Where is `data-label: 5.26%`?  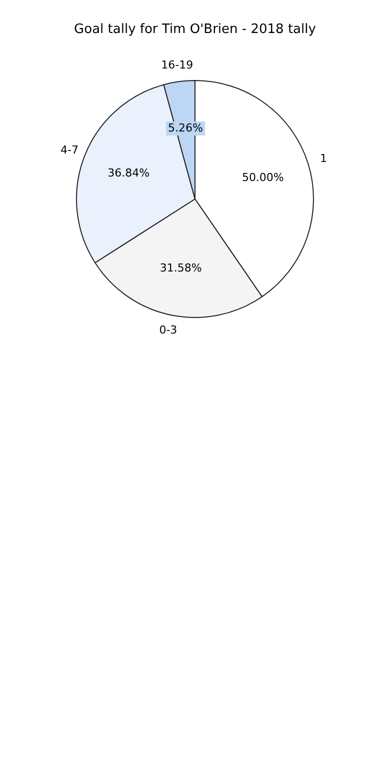
data-label: 5.26% is located at coordinates (186, 127).